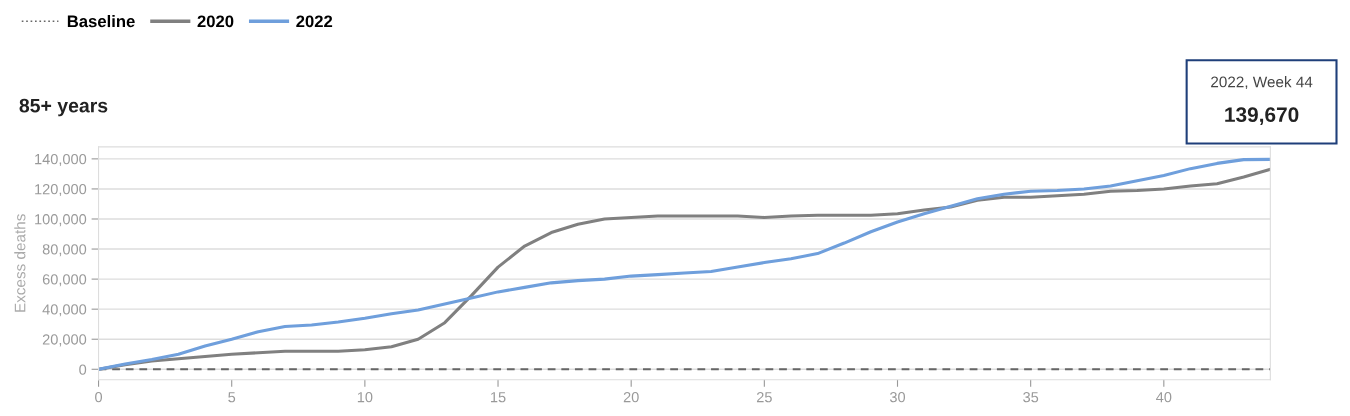 This screenshot has height=416, width=1350. Describe the element at coordinates (63, 107) in the screenshot. I see `chart-title: 85+ years` at that location.